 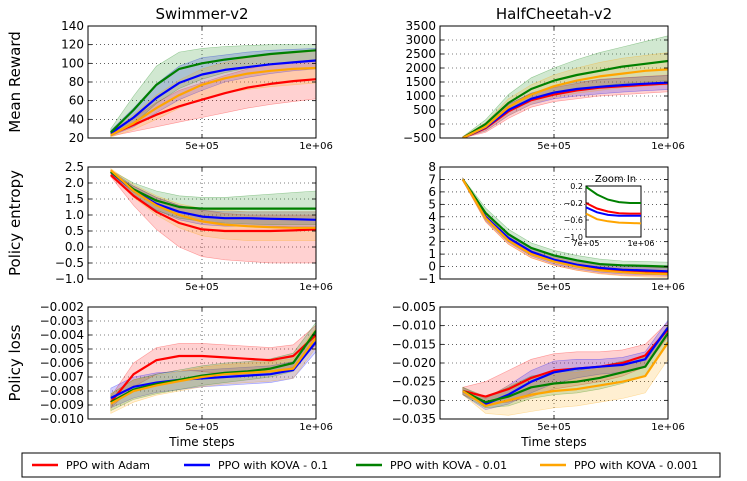 What do you see at coordinates (91, 465) in the screenshot?
I see `legend-entry-adam: PPO with Adam` at bounding box center [91, 465].